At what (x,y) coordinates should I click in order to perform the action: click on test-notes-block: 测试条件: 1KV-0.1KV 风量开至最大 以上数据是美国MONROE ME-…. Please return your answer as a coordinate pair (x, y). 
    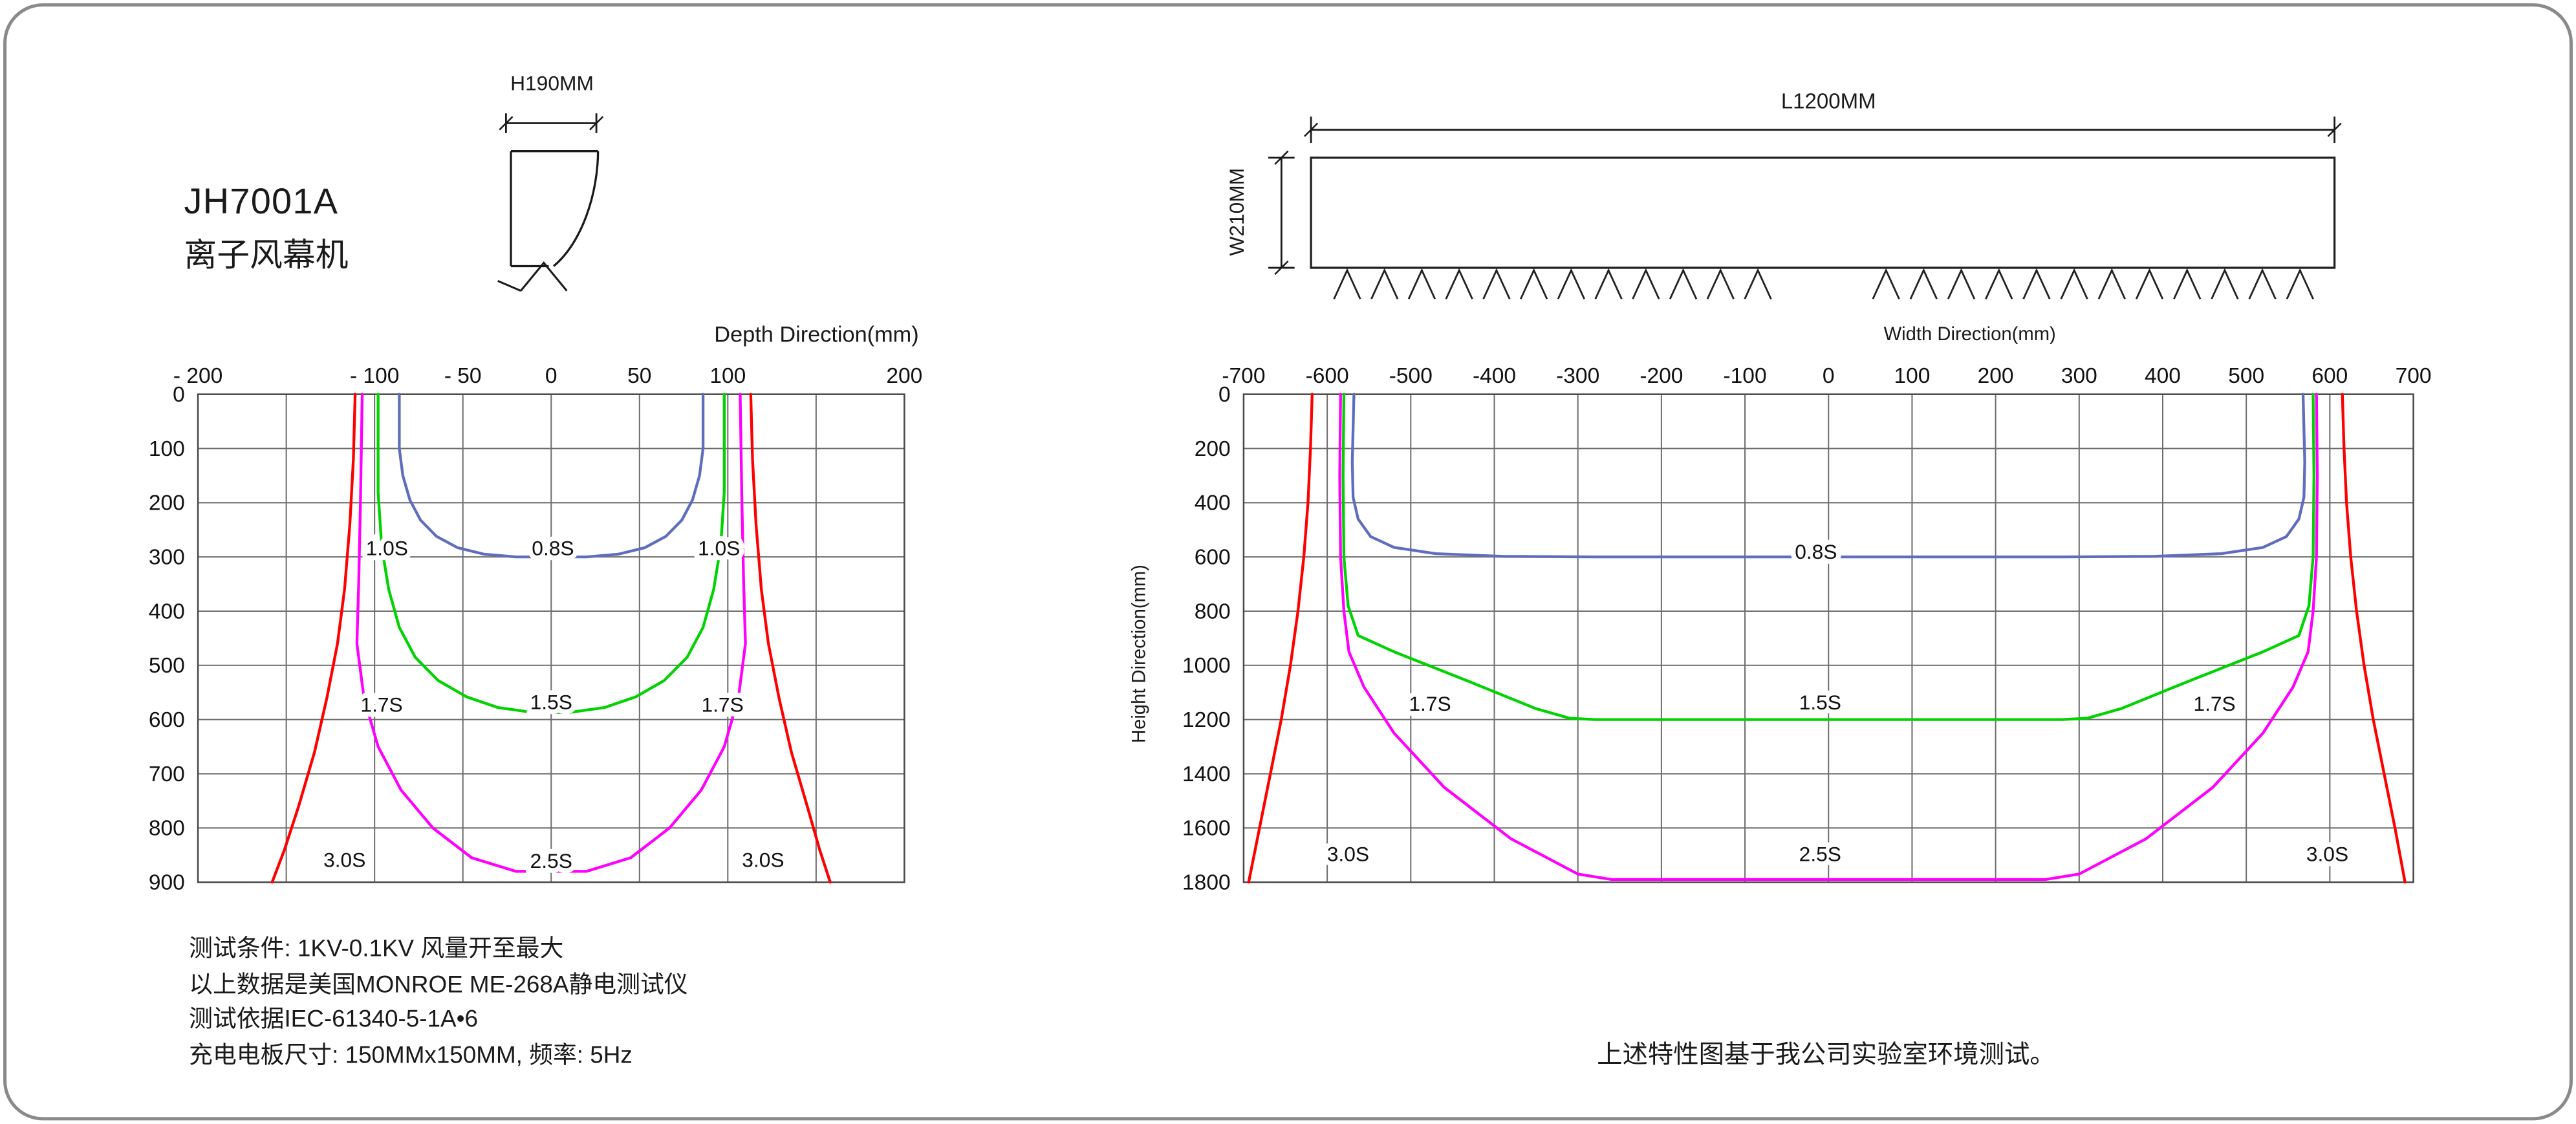
    Looking at the image, I should click on (438, 1003).